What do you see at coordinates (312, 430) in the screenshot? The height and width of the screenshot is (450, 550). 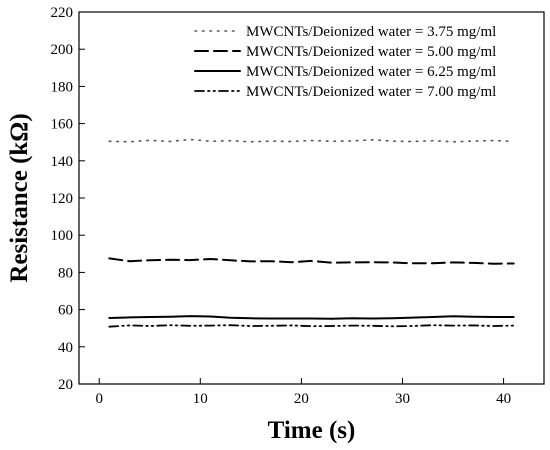 I see `x-axis-title: Time (s)` at bounding box center [312, 430].